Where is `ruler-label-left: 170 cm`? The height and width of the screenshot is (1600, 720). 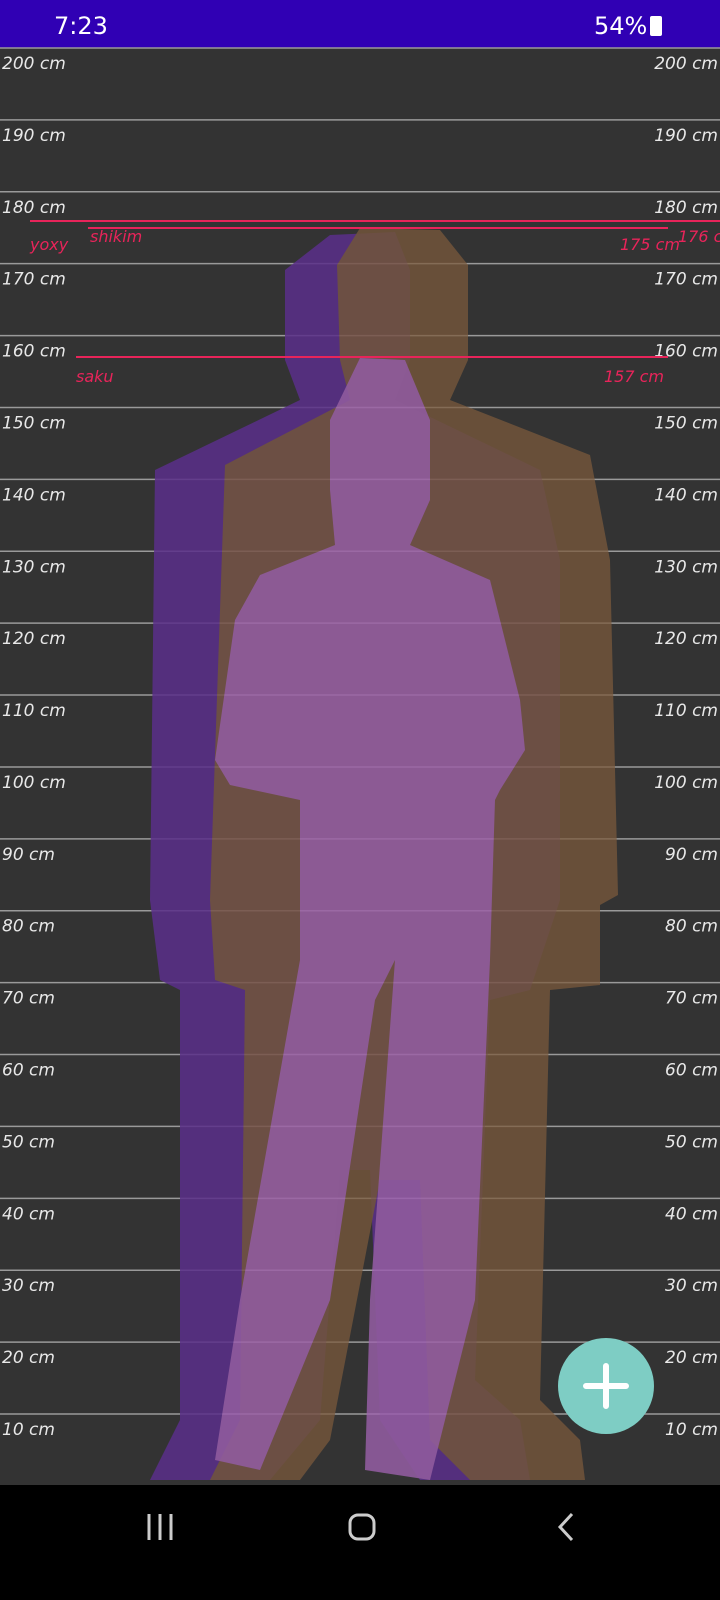 ruler-label-left: 170 cm is located at coordinates (34, 280).